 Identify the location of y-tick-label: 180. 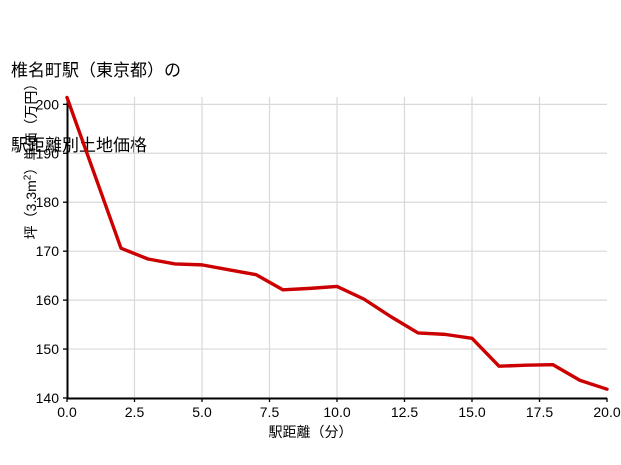
(48, 202).